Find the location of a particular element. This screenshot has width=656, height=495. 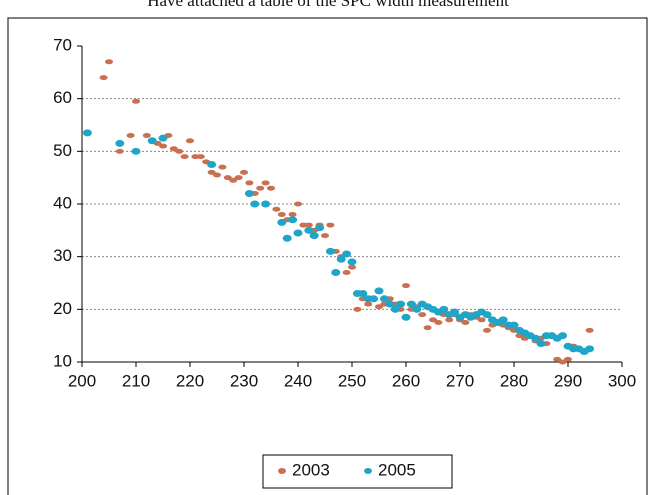

y-tick-label: 60 is located at coordinates (62, 97).